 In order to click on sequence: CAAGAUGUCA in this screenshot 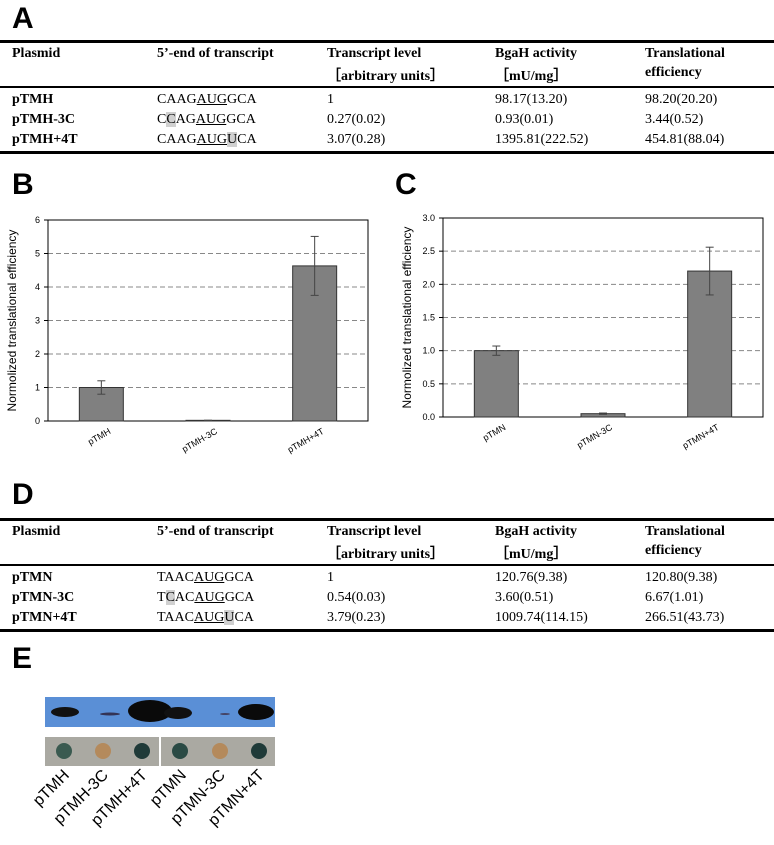, I will do `click(207, 140)`.